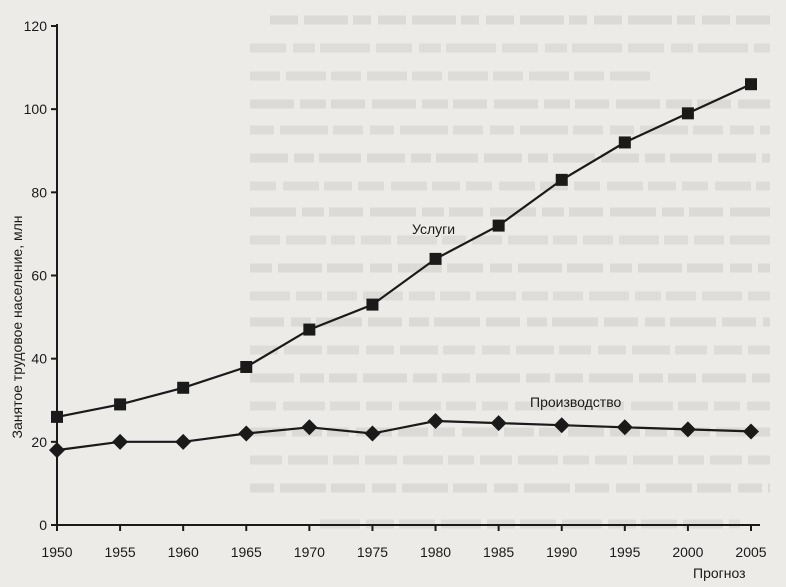  What do you see at coordinates (17, 327) in the screenshot?
I see `y-axis-label: Занятое трудовое население, млн` at bounding box center [17, 327].